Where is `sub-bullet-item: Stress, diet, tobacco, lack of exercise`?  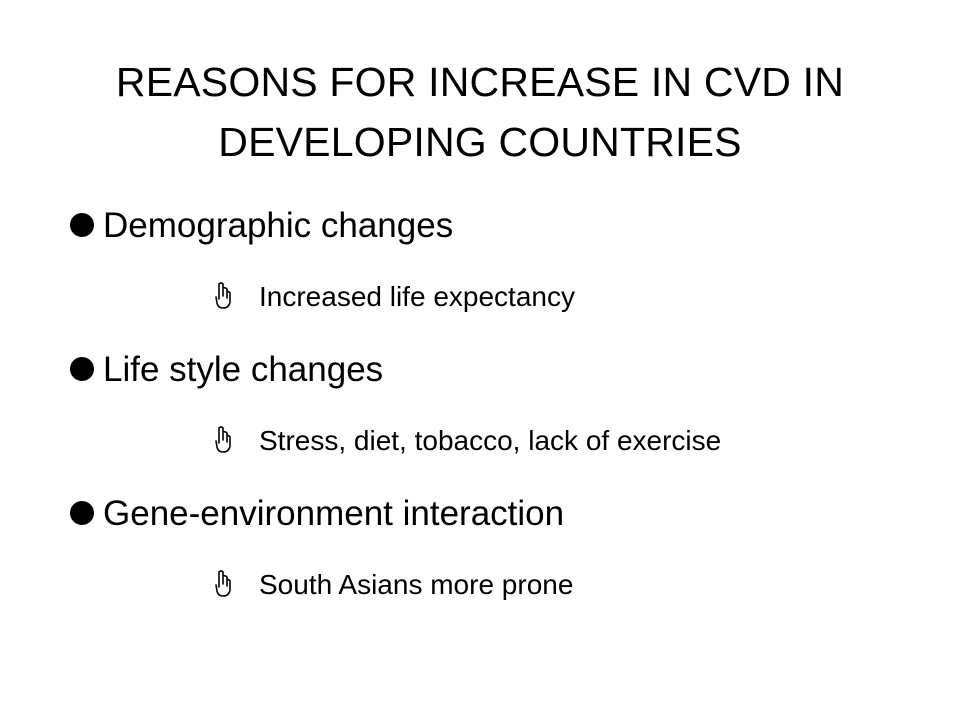
sub-bullet-item: Stress, diet, tobacco, lack of exercise is located at coordinates (467, 441).